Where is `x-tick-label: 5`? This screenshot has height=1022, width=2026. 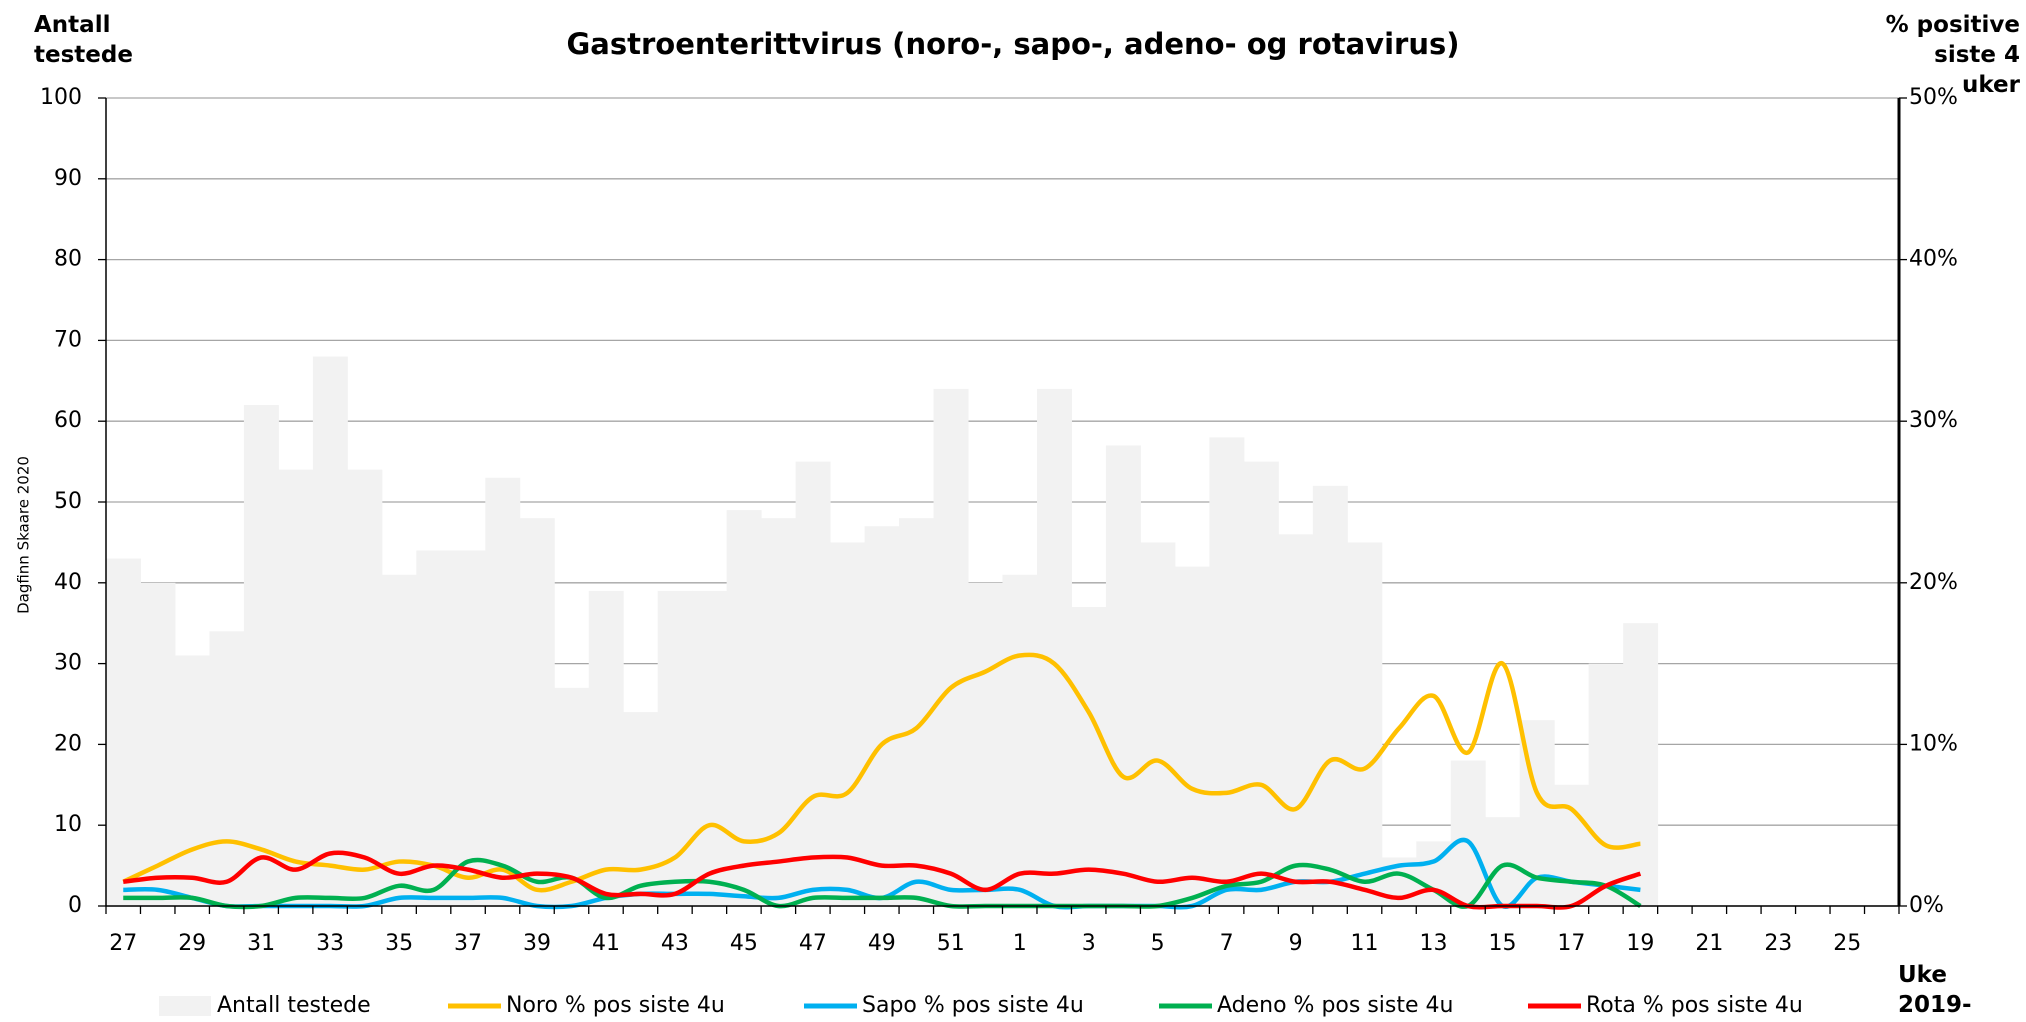
x-tick-label: 5 is located at coordinates (1158, 943).